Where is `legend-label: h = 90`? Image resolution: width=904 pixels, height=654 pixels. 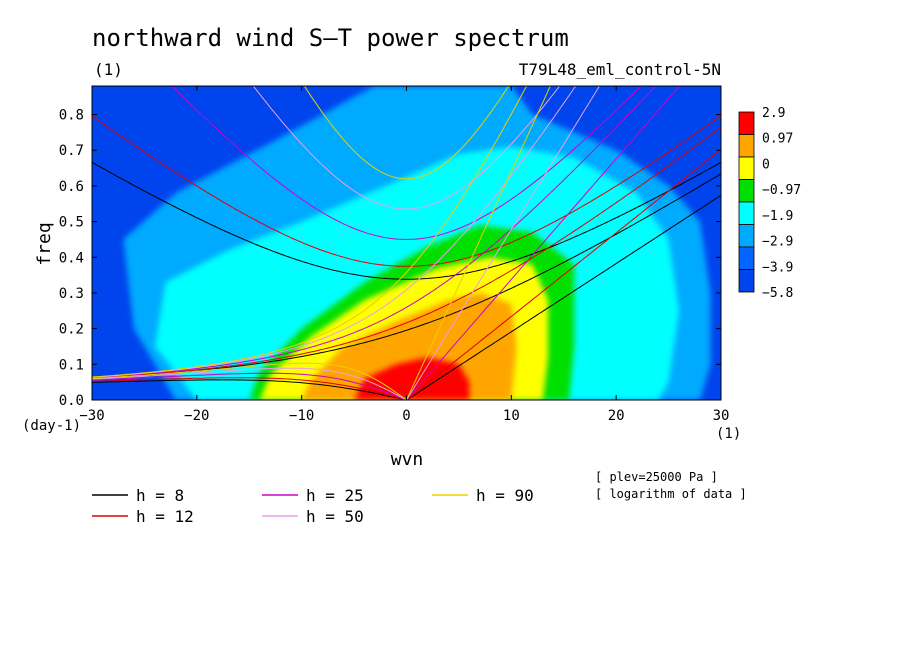 legend-label: h = 90 is located at coordinates (505, 495).